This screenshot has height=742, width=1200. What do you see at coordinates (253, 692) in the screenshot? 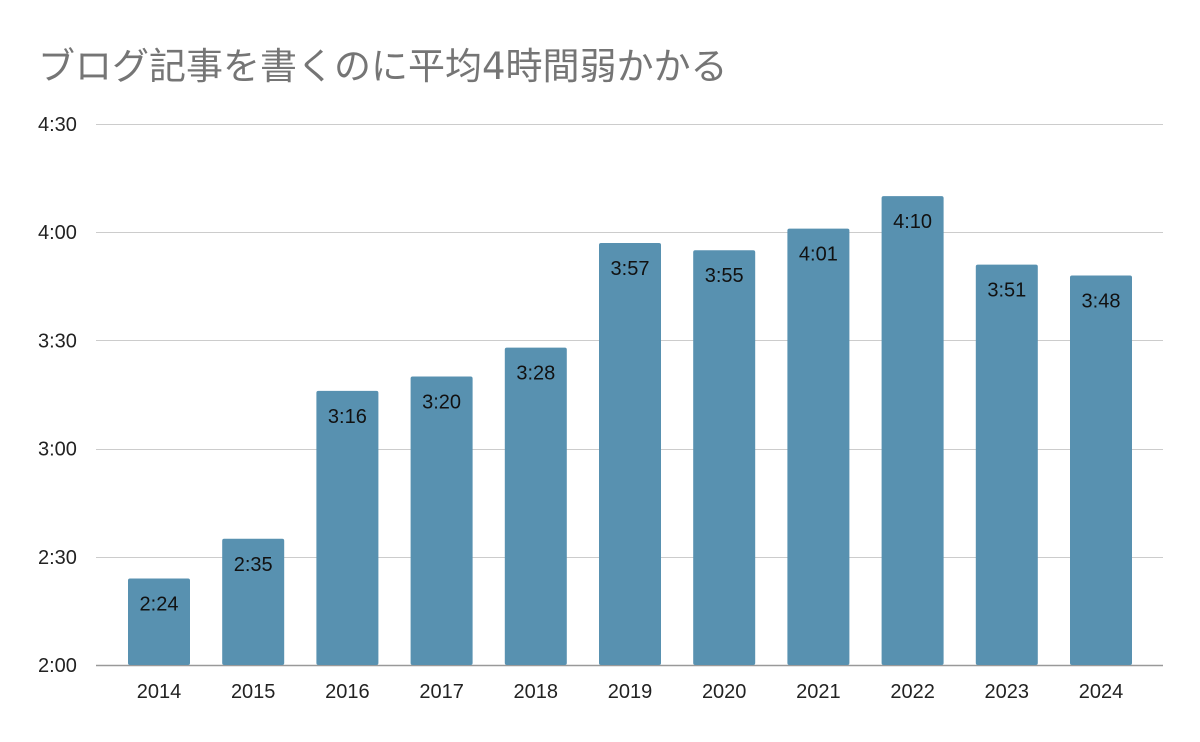
I see `x-tick-label: 2015` at bounding box center [253, 692].